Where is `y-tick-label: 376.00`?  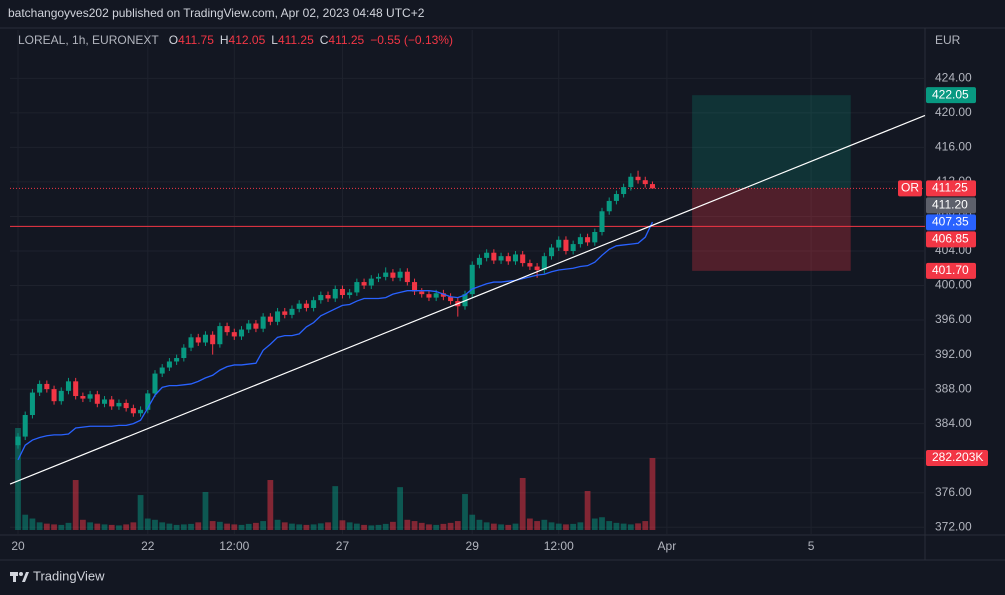
y-tick-label: 376.00 is located at coordinates (953, 492).